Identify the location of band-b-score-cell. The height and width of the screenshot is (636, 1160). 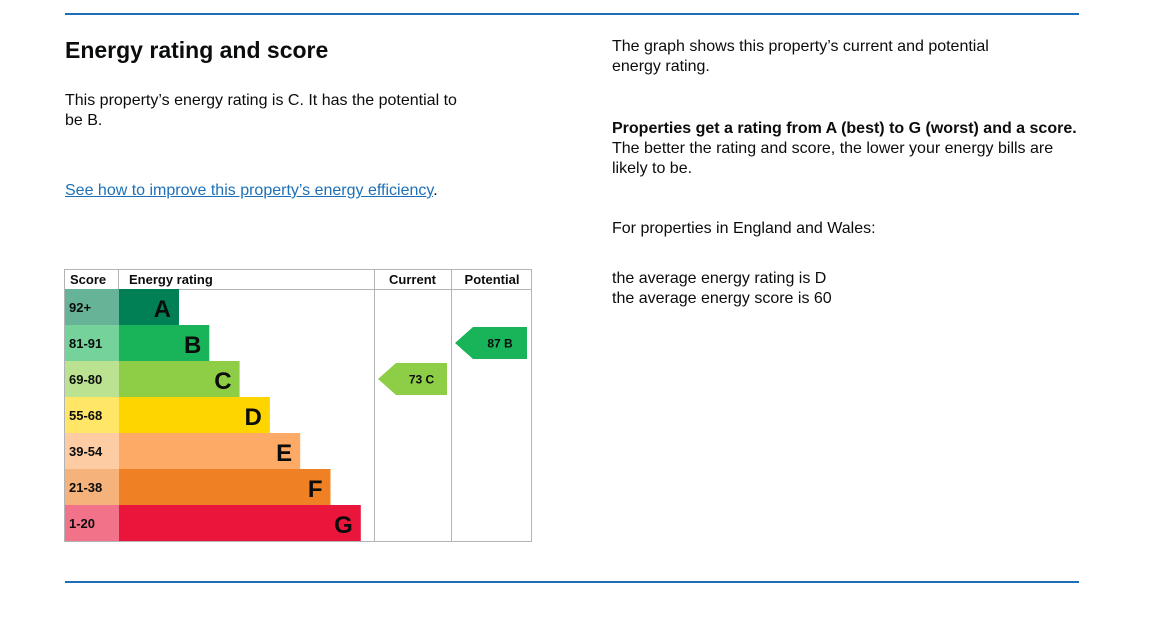
(92, 343).